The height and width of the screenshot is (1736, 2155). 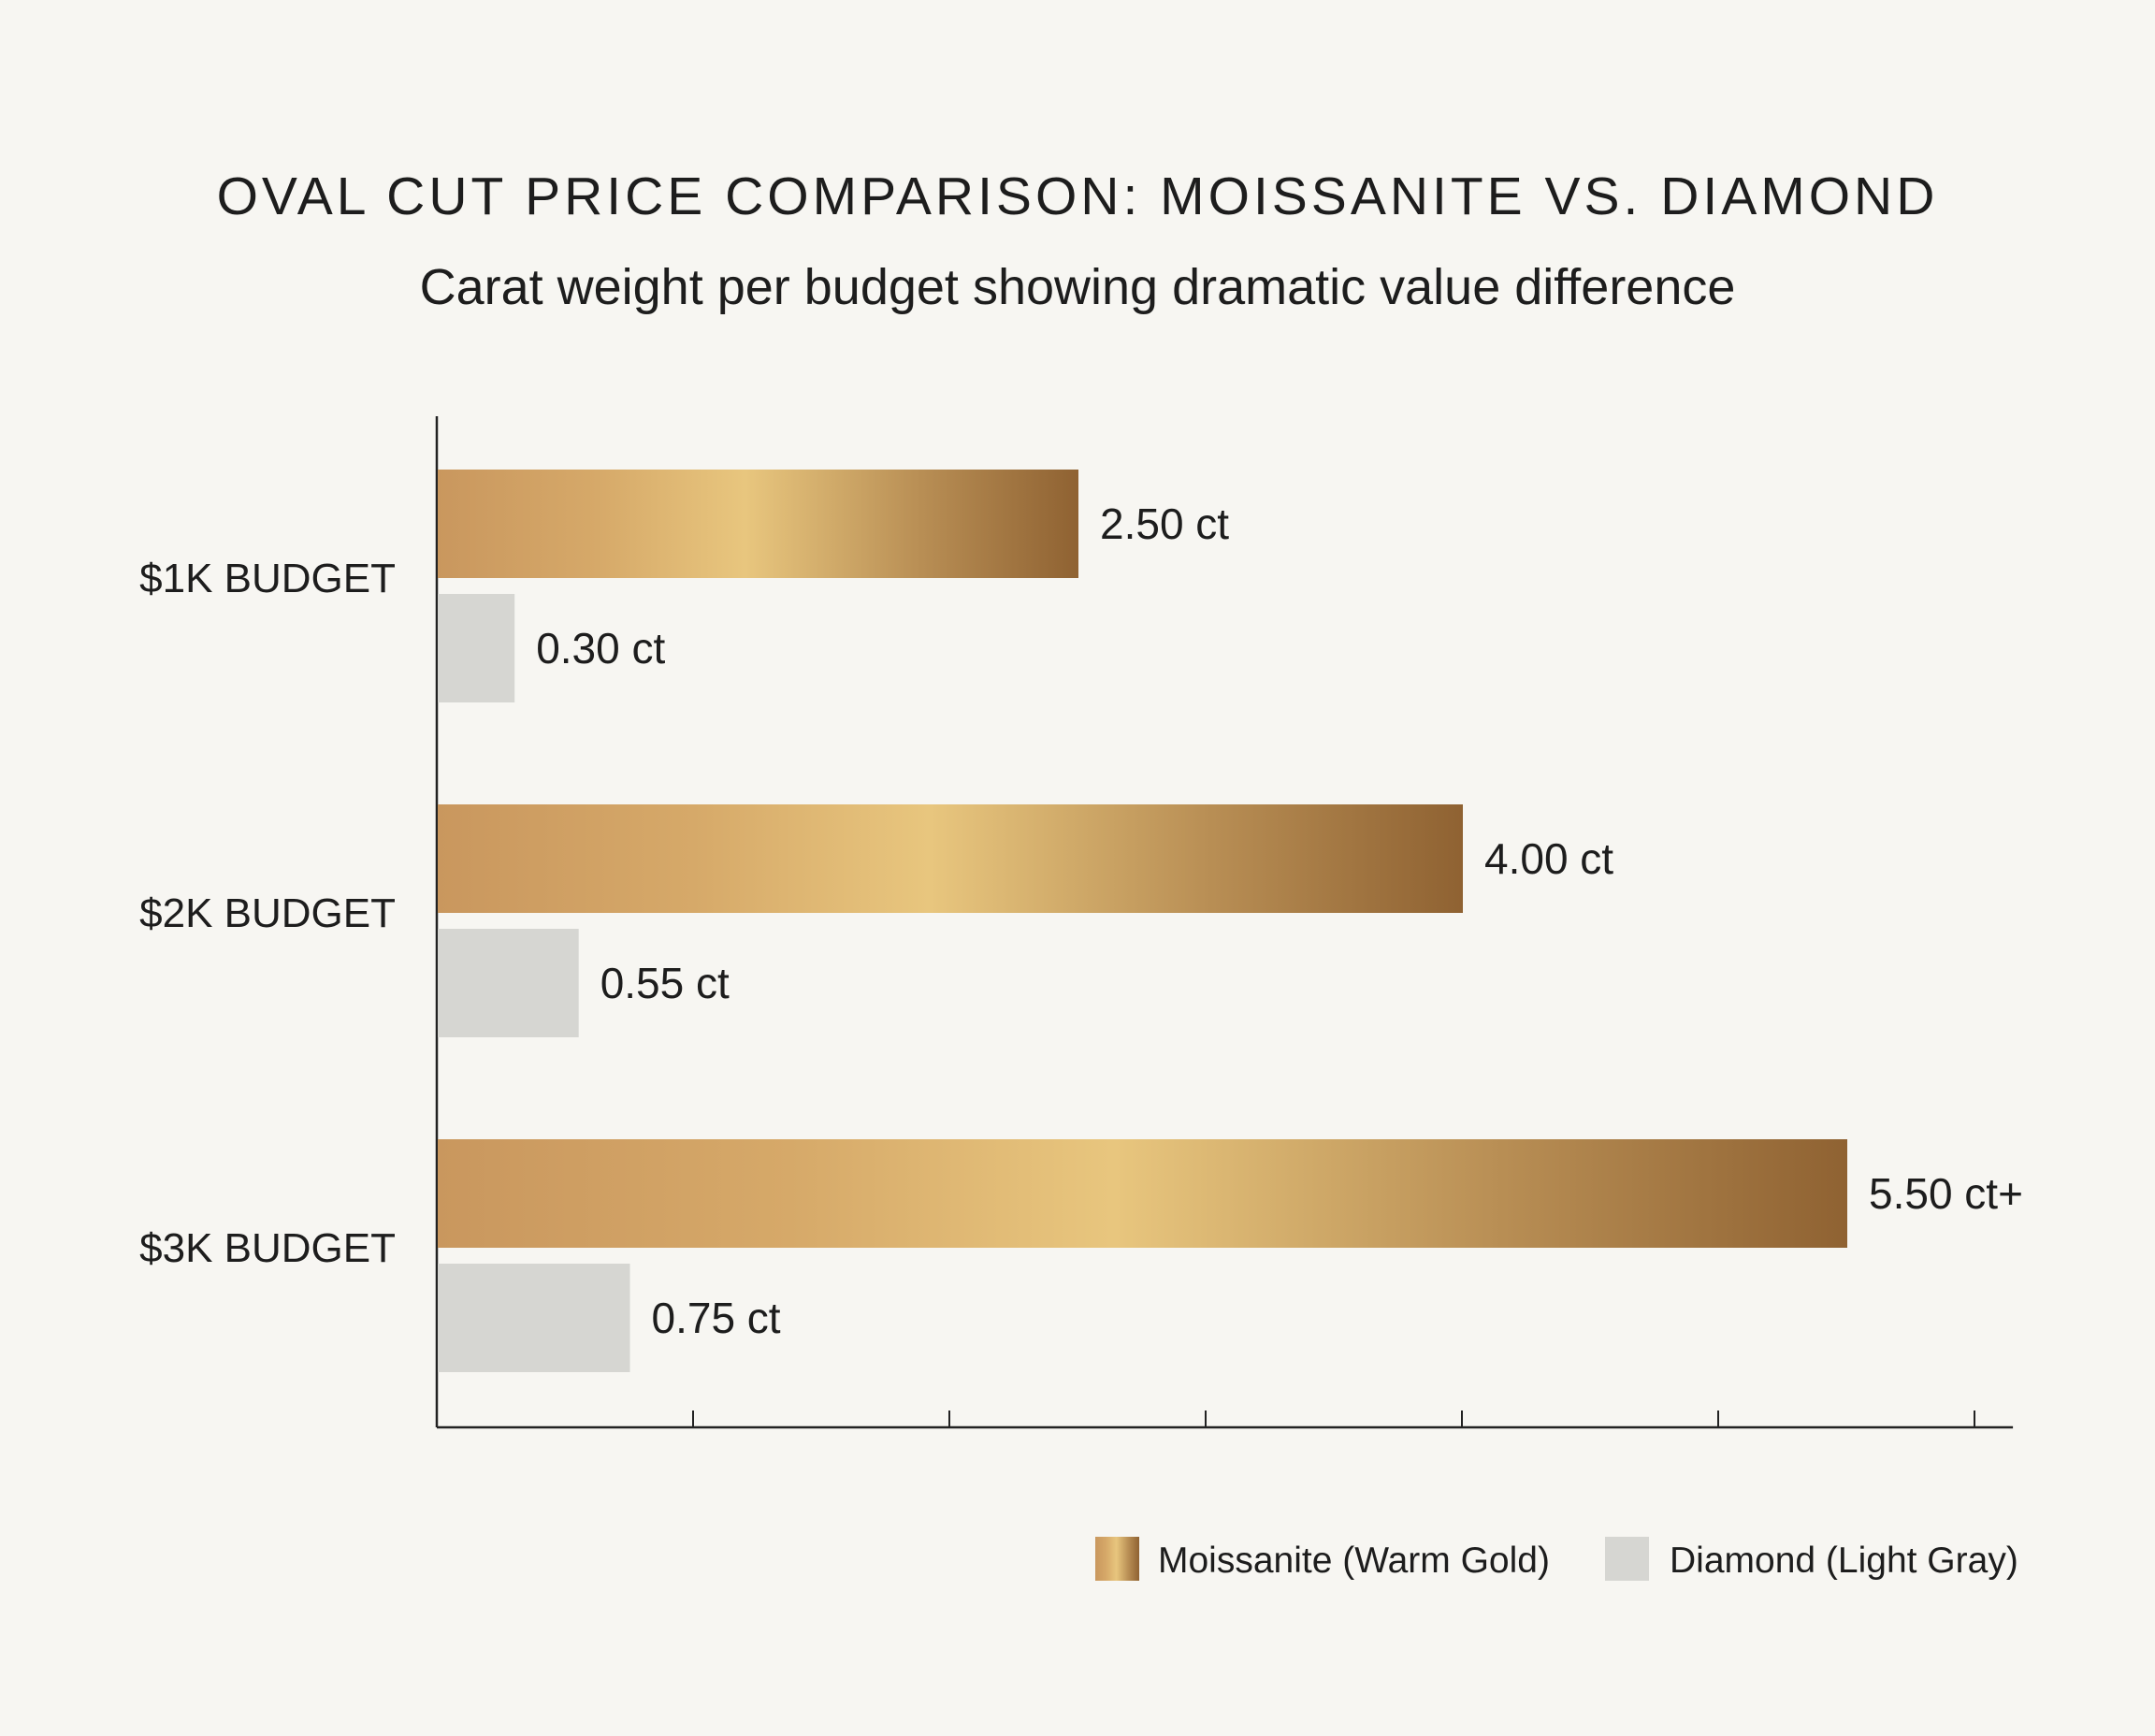 What do you see at coordinates (665, 983) in the screenshot?
I see `data-label: 0.55 ct` at bounding box center [665, 983].